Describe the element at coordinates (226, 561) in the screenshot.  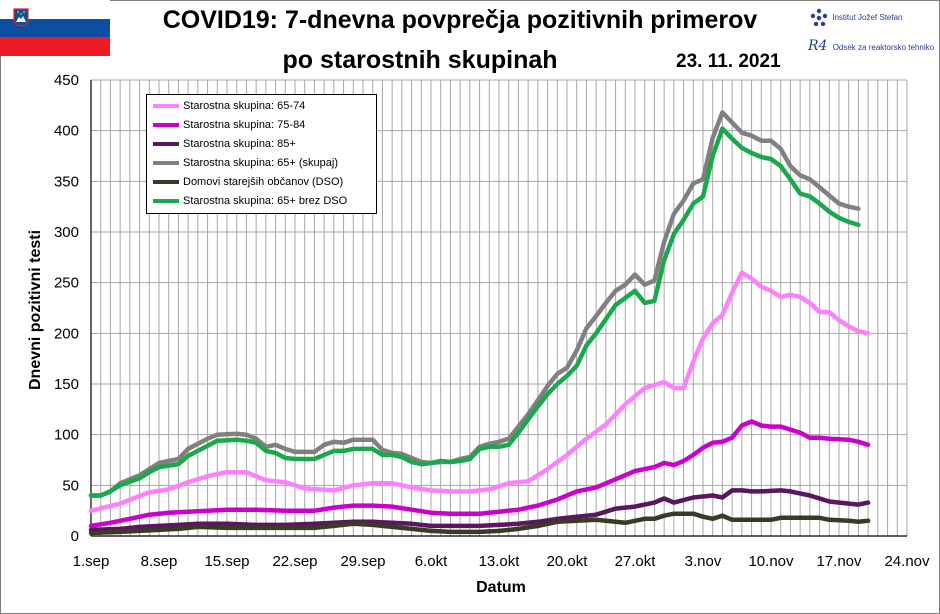
I see `x-tick-label: 15.sep` at that location.